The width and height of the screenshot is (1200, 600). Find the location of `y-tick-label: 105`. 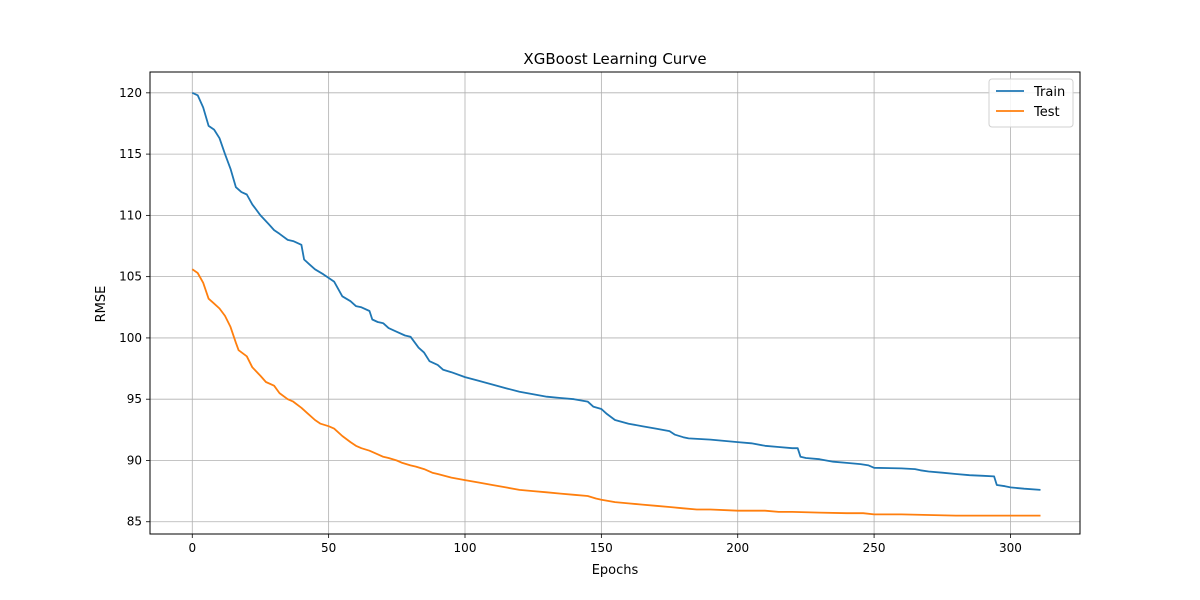

y-tick-label: 105 is located at coordinates (130, 277).